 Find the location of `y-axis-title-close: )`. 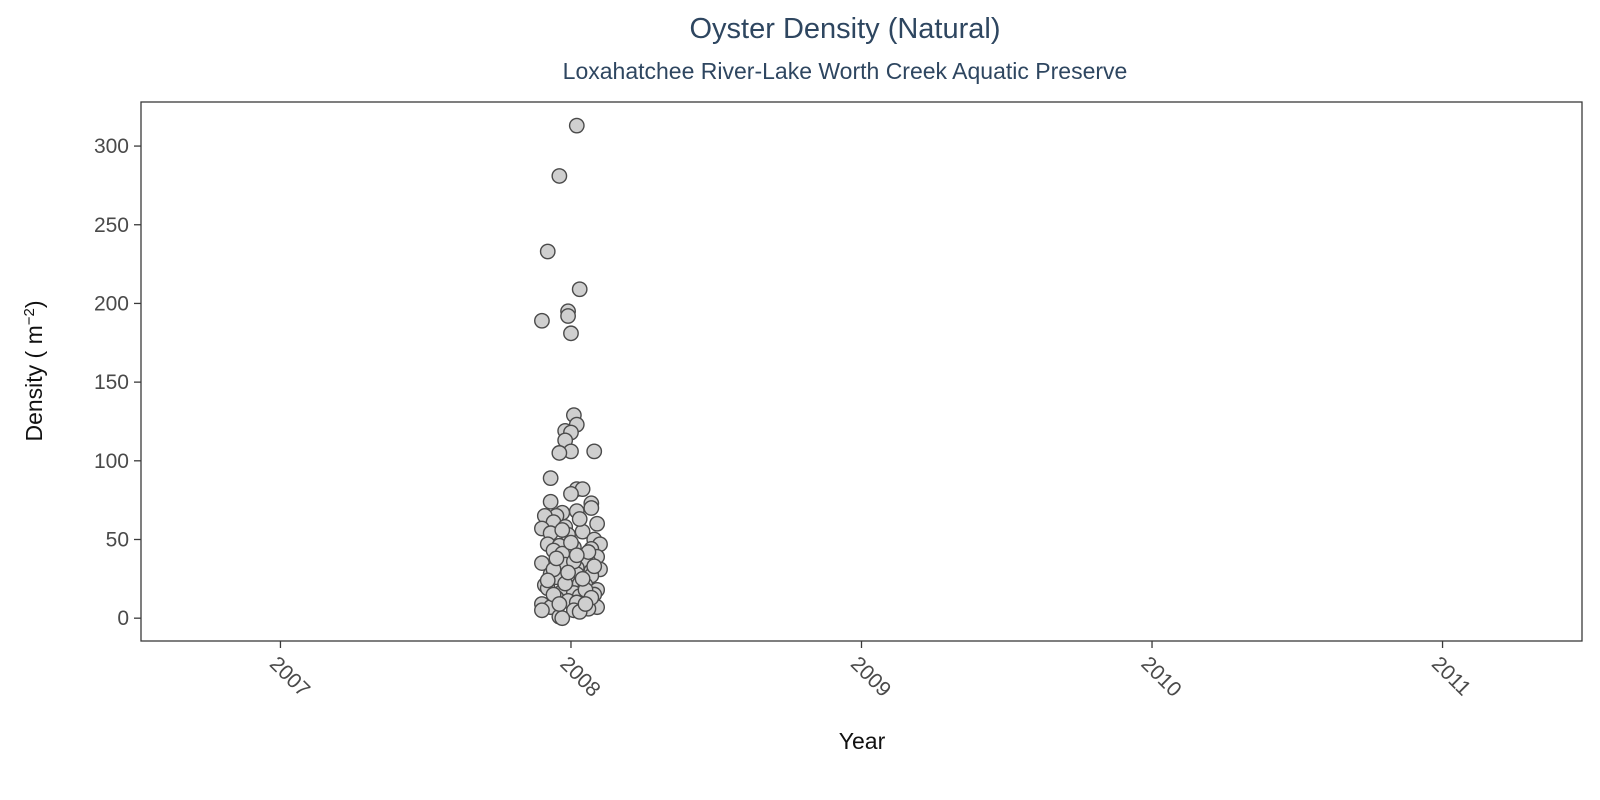

y-axis-title-close: ) is located at coordinates (34, 304).